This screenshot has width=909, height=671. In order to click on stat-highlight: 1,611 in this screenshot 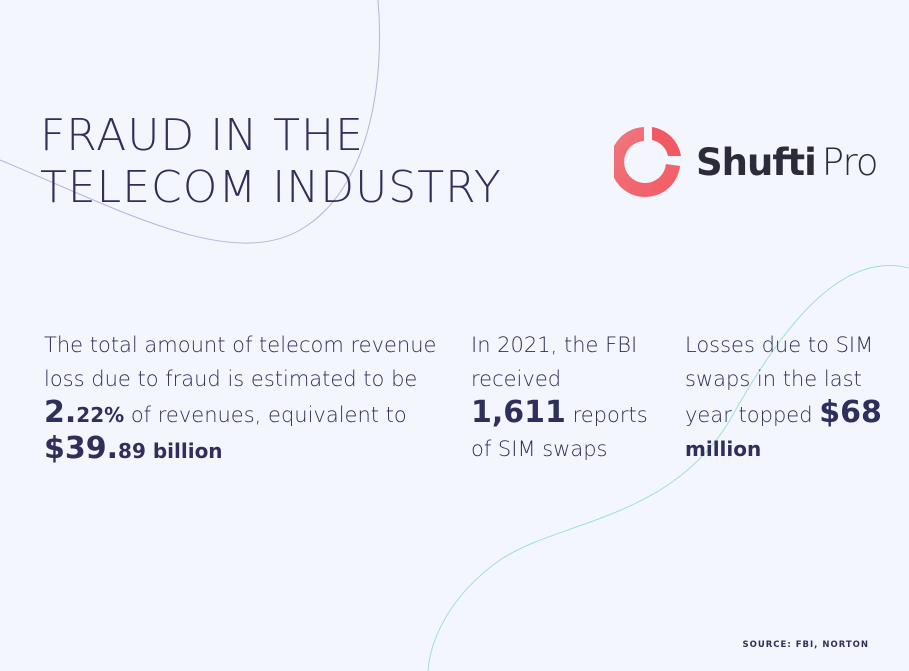, I will do `click(518, 412)`.